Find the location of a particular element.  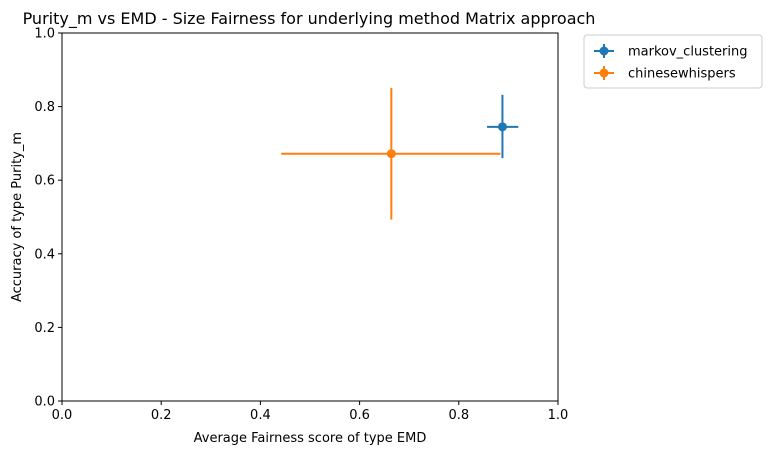

legend-item: chinesewhispers is located at coordinates (665, 74).